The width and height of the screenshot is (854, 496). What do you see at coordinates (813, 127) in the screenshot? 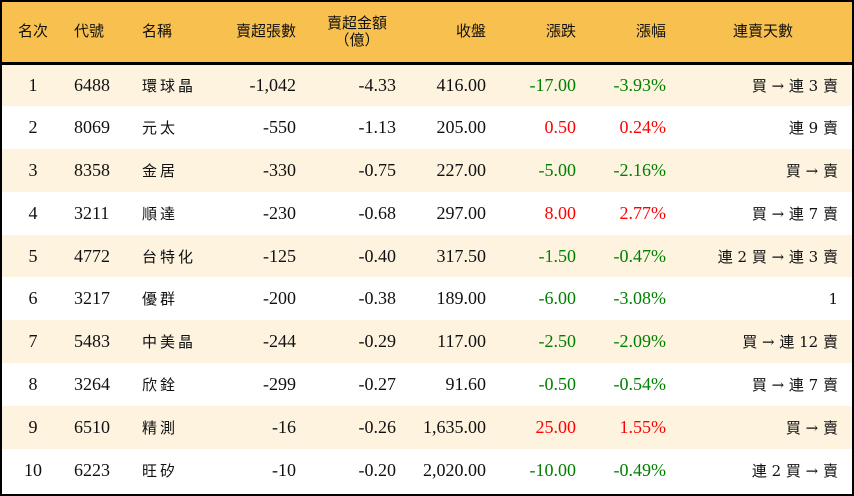
I see `cell-streak: 連 9 賣` at bounding box center [813, 127].